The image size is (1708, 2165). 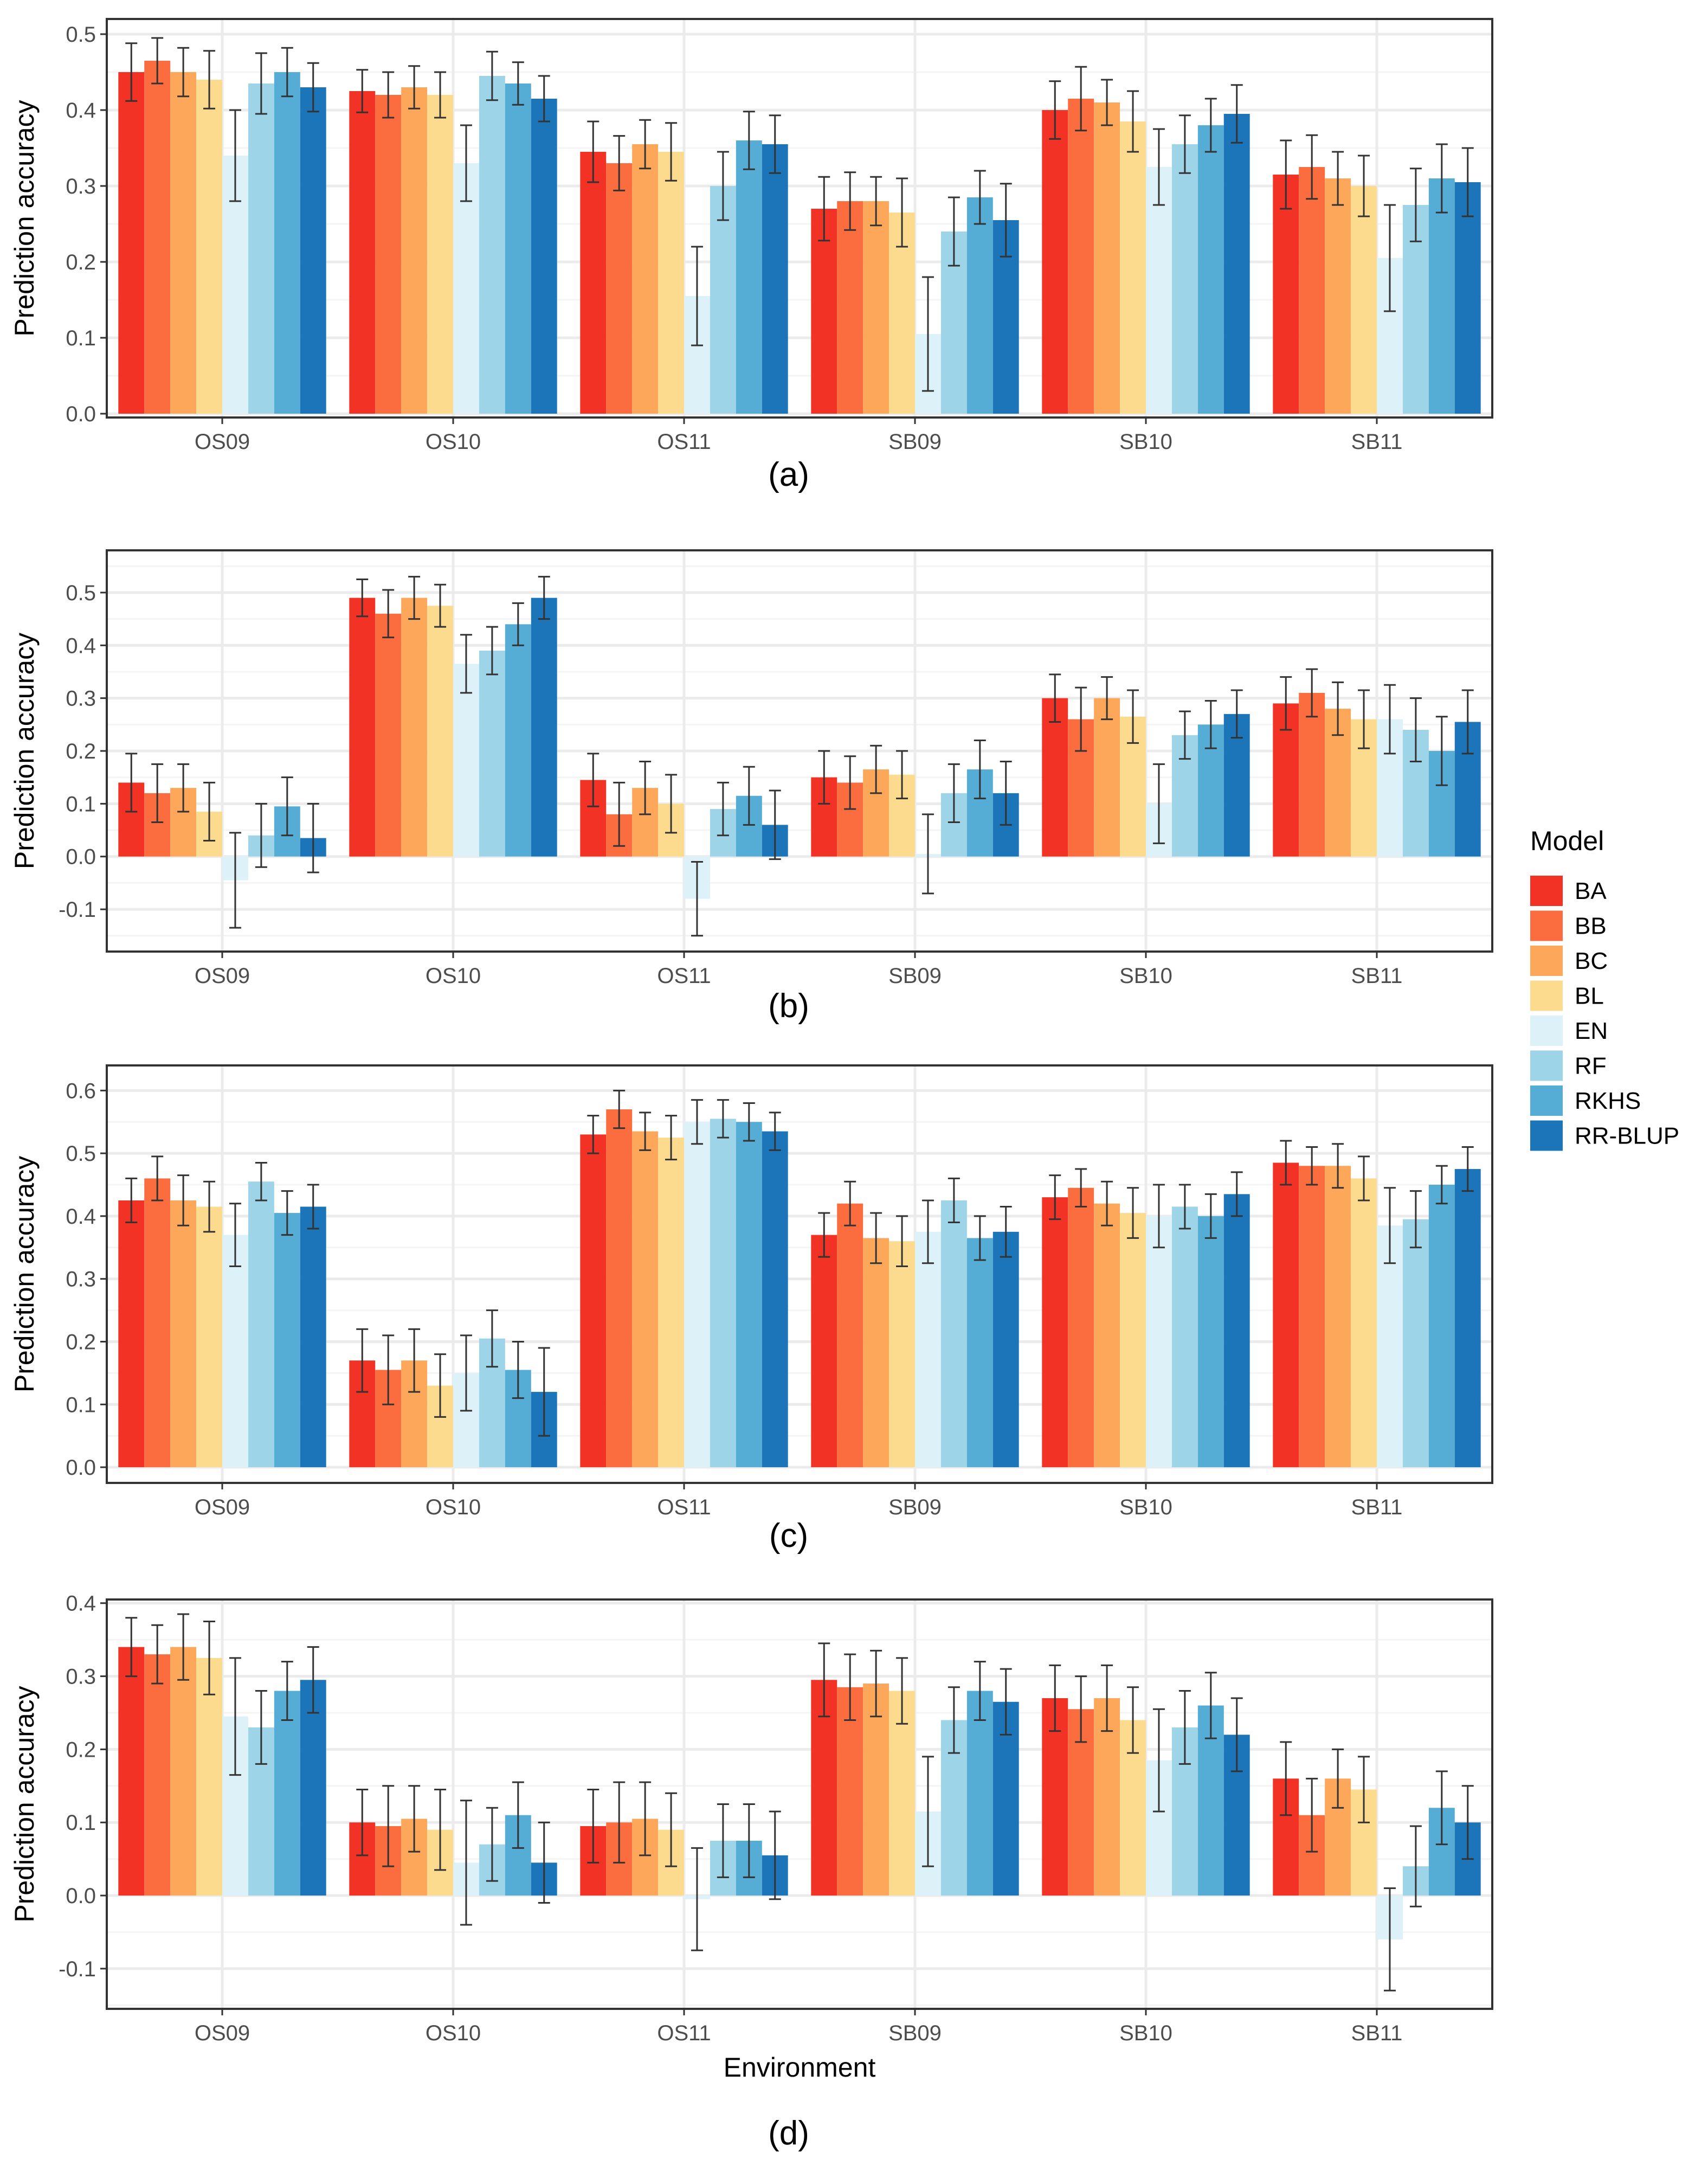 What do you see at coordinates (1210, 1342) in the screenshot?
I see `bar-rkhs-sb10` at bounding box center [1210, 1342].